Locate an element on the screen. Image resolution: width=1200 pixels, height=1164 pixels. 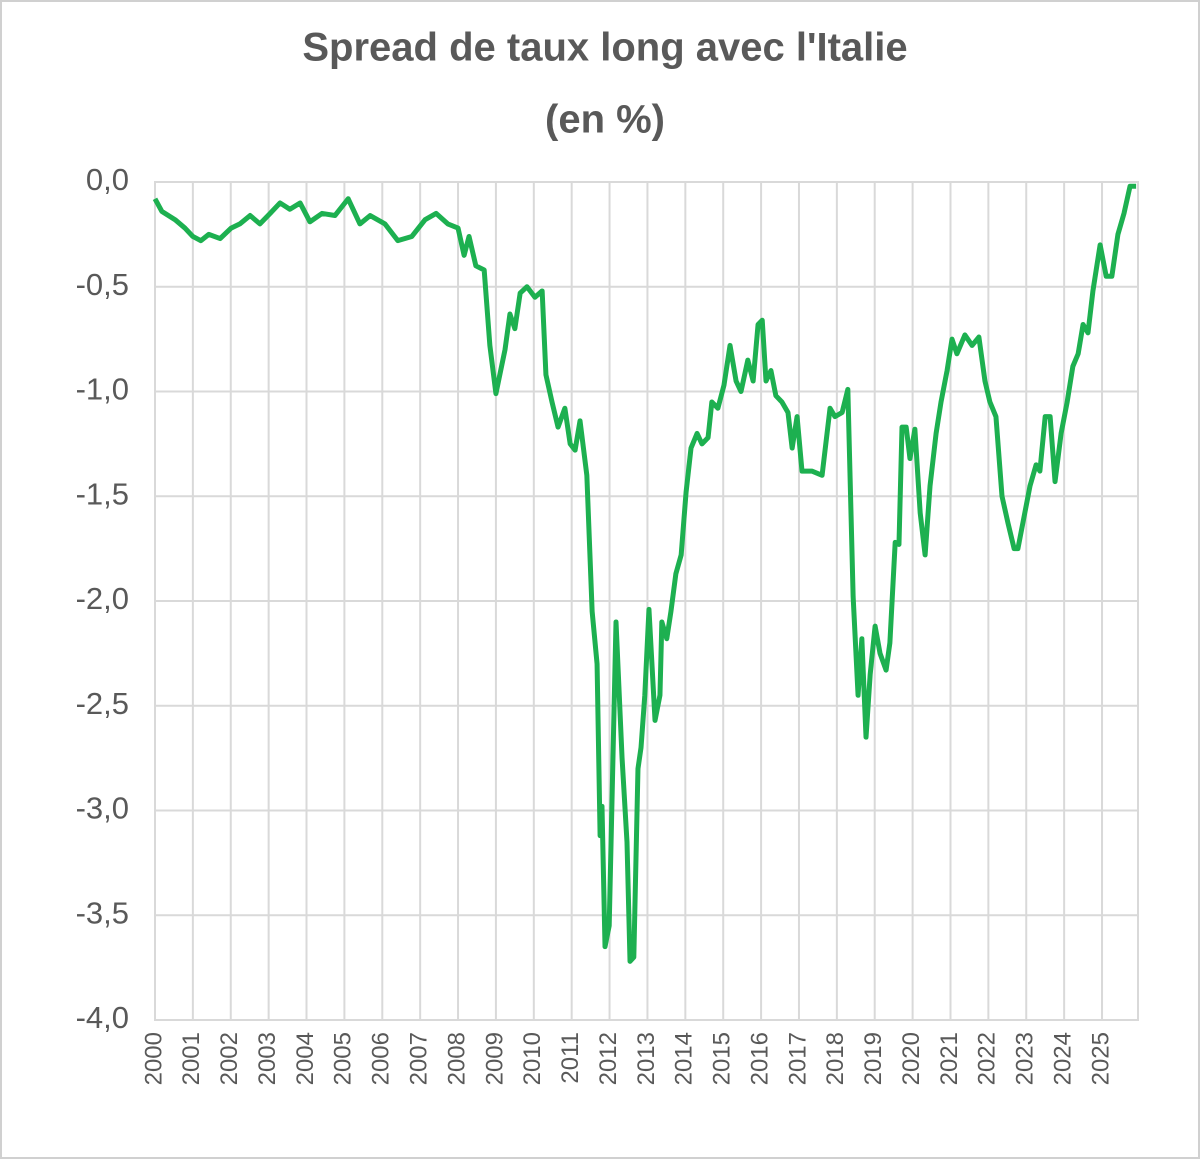
x-tick-label: 2021 is located at coordinates (949, 1058).